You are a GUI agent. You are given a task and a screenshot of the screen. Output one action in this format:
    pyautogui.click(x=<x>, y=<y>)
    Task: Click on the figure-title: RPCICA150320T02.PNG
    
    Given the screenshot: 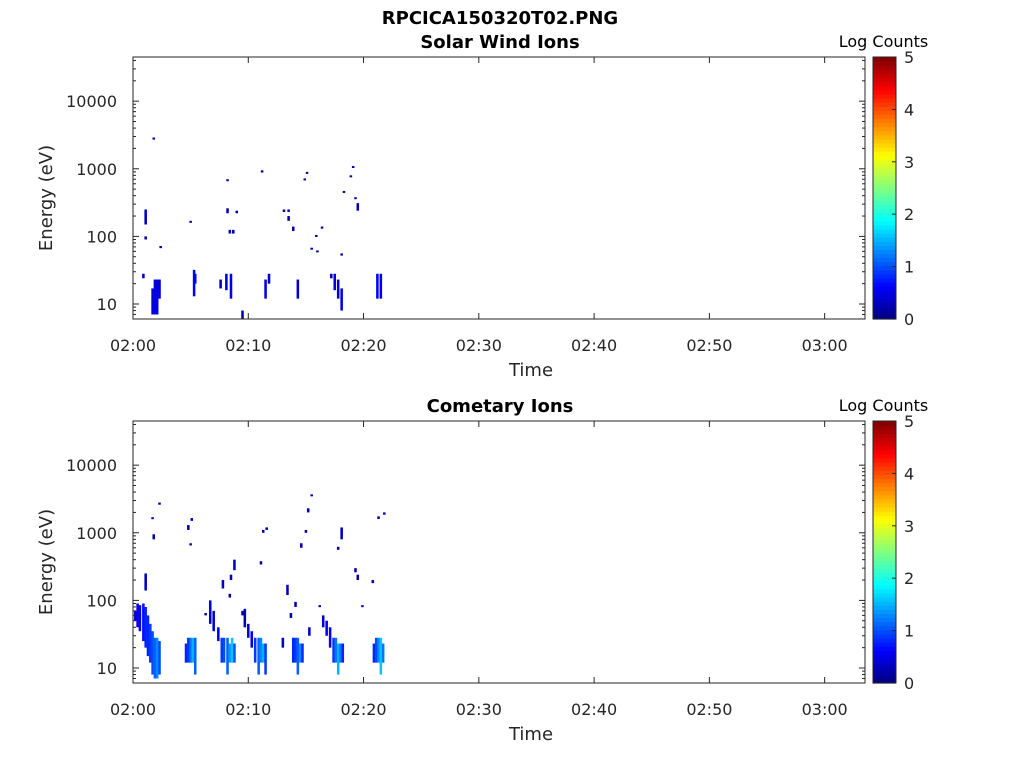 What is the action you would take?
    pyautogui.click(x=500, y=18)
    